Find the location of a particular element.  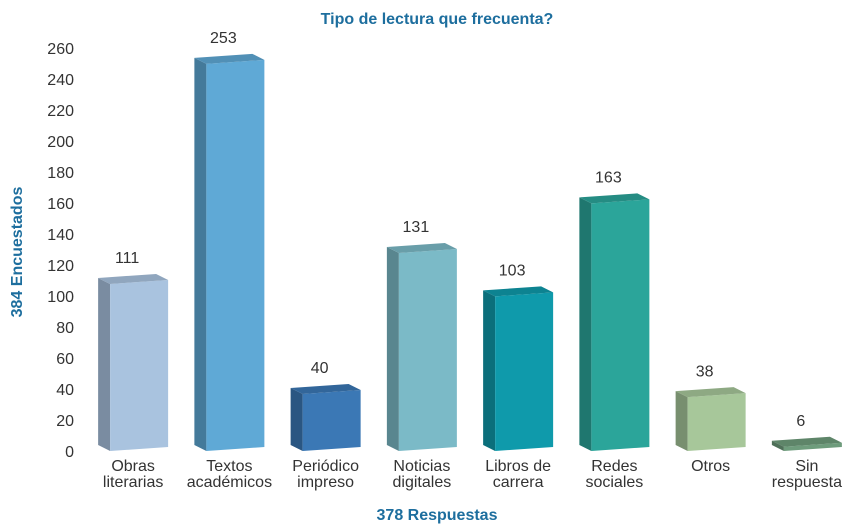

y-tick-label: 60 is located at coordinates (65, 359).